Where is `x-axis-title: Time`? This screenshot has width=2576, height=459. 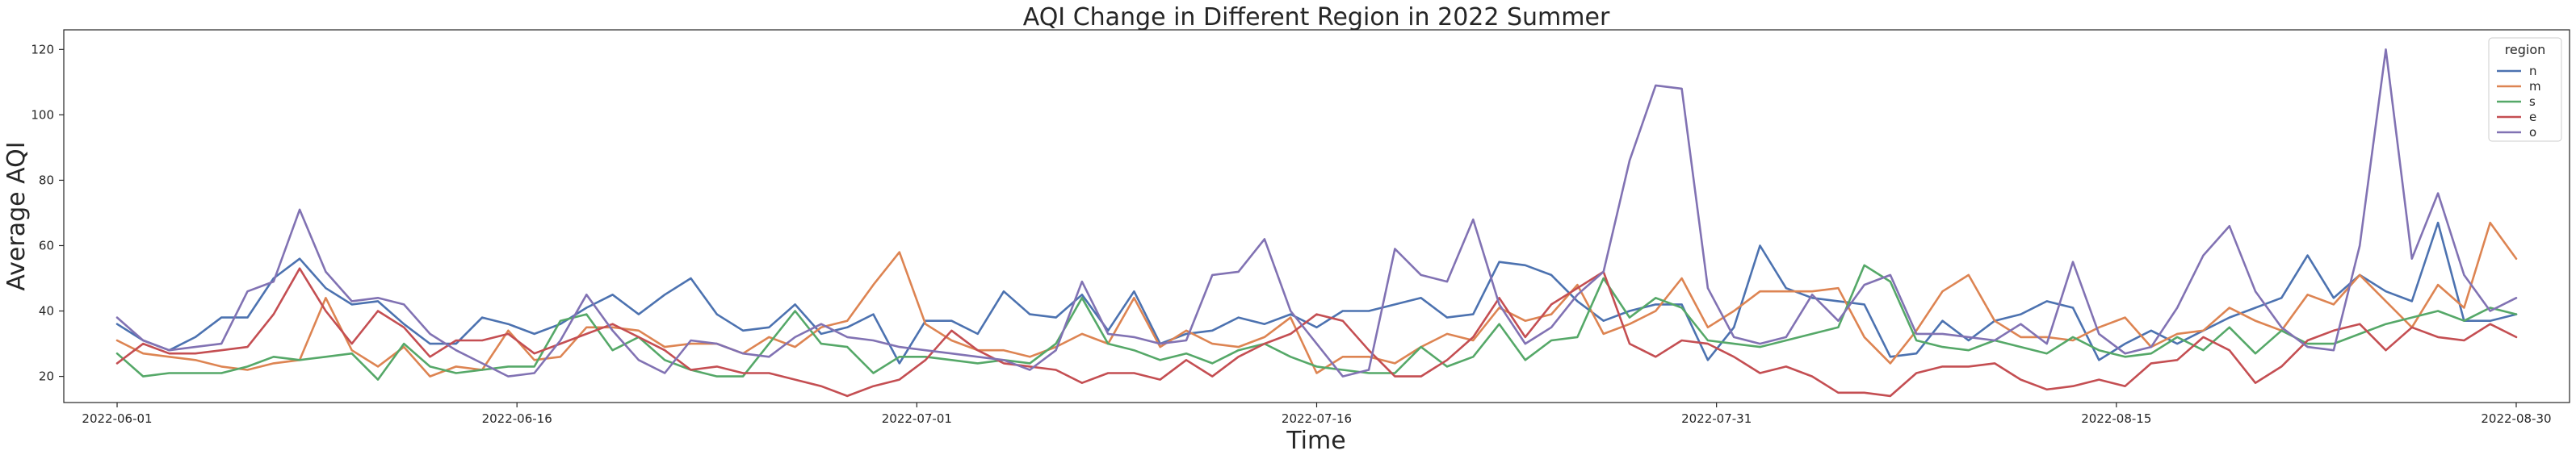
x-axis-title: Time is located at coordinates (1315, 441).